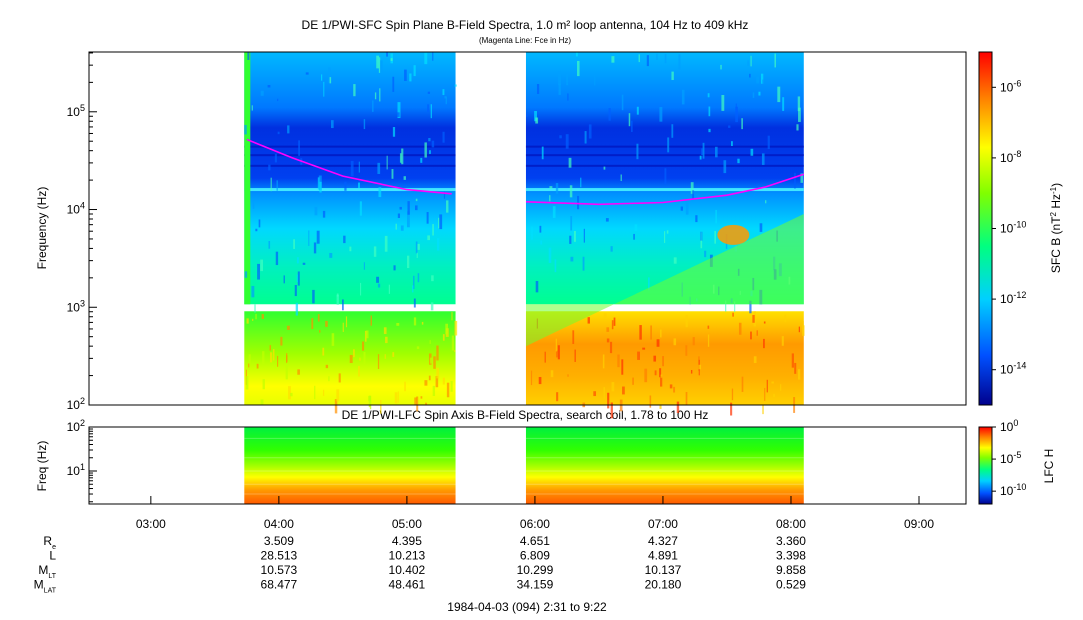  Describe the element at coordinates (985, 465) in the screenshot. I see `lfc-colorbar-scale` at that location.